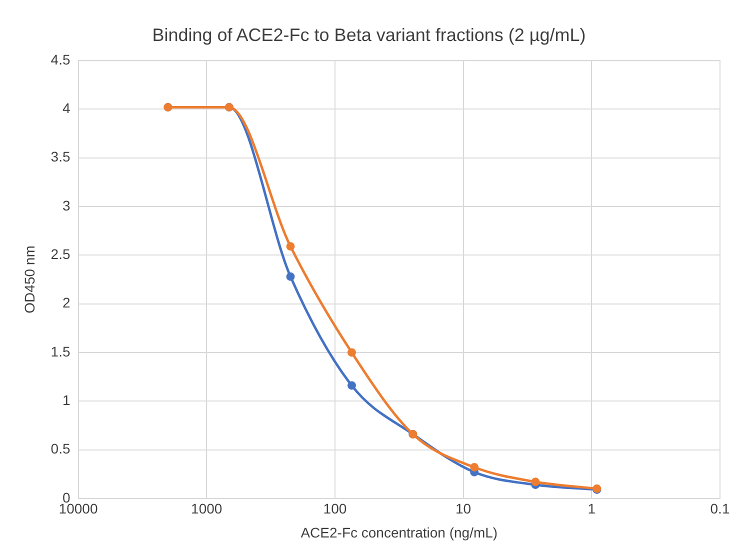 The image size is (748, 559). I want to click on x-axis-title: ACE2-Fc concentration (ng/mL), so click(399, 532).